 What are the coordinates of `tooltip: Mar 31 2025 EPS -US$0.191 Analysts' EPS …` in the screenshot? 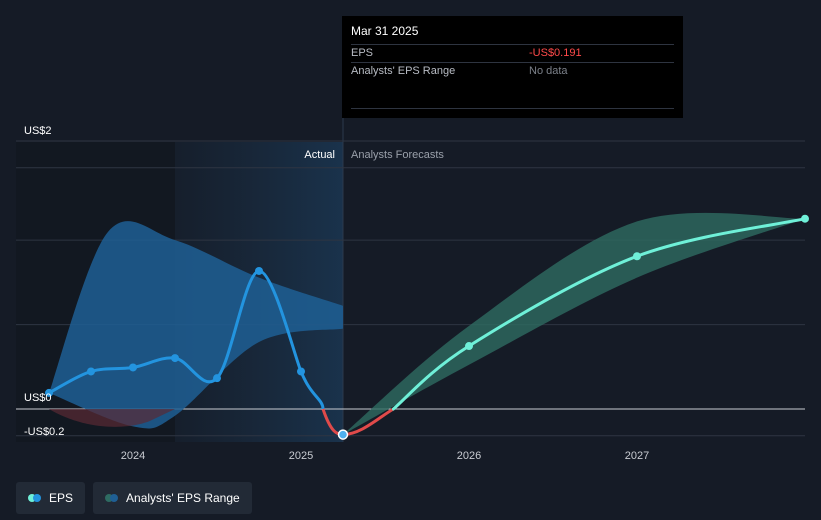 It's located at (512, 67).